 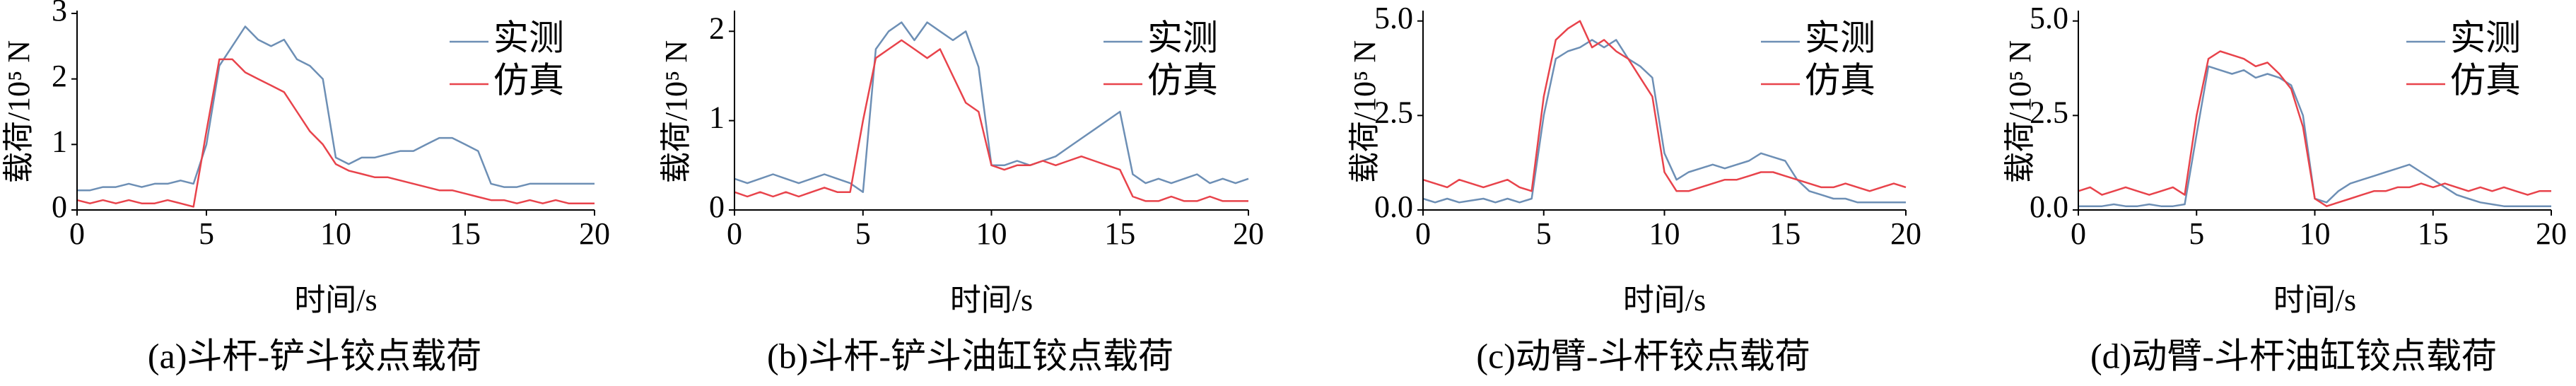 I want to click on y-tick-label: 3, so click(x=59, y=14).